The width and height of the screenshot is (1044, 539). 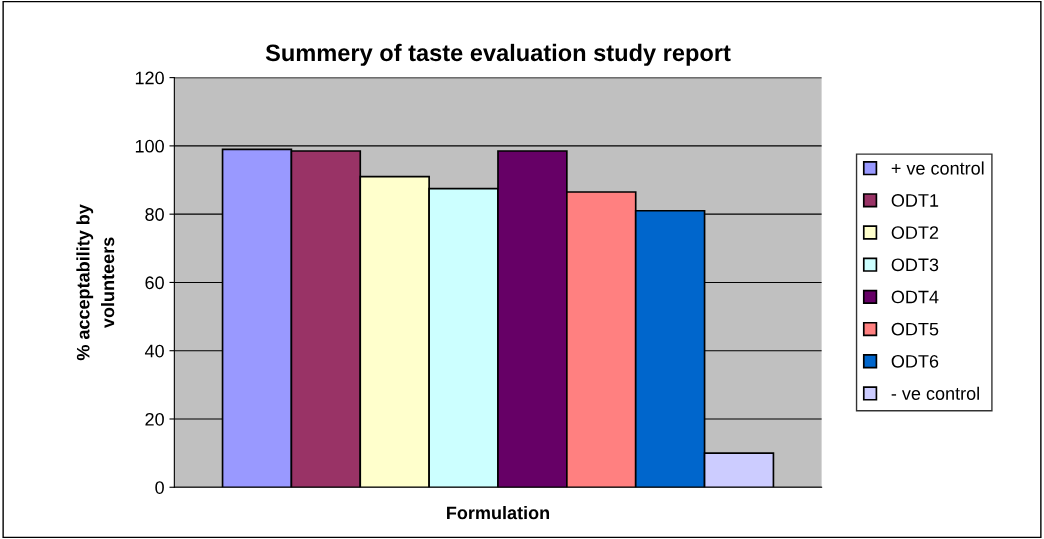 What do you see at coordinates (149, 78) in the screenshot?
I see `y-tick-label: 120` at bounding box center [149, 78].